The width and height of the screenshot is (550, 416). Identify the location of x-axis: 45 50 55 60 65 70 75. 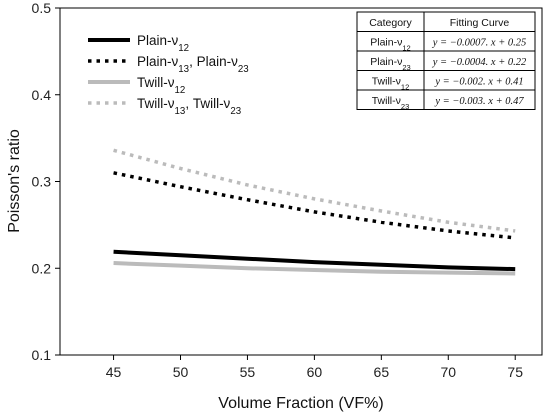
(314, 367).